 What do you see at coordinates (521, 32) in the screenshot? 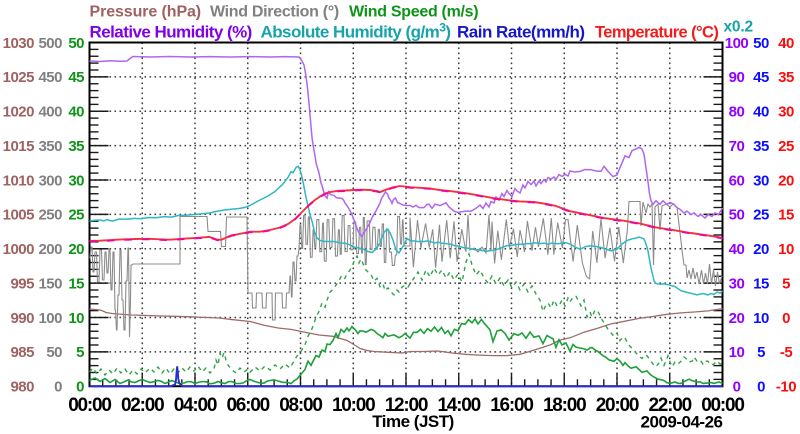
I see `svg-text: Rain Rate(mm/h)` at bounding box center [521, 32].